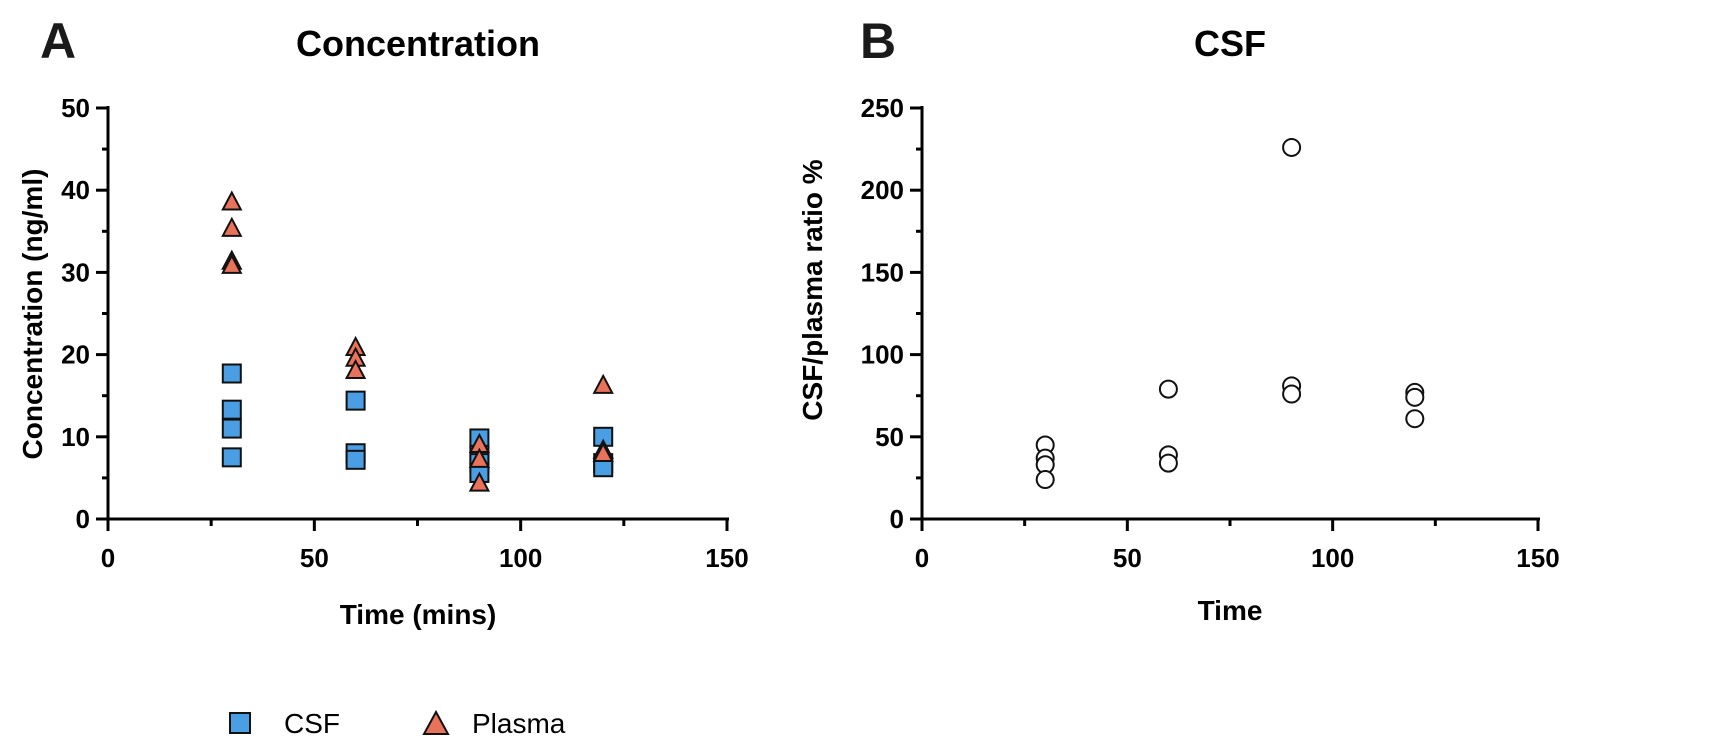 This screenshot has width=1713, height=749. Describe the element at coordinates (83, 519) in the screenshot. I see `panel-a-y-tick-label: 0` at that location.